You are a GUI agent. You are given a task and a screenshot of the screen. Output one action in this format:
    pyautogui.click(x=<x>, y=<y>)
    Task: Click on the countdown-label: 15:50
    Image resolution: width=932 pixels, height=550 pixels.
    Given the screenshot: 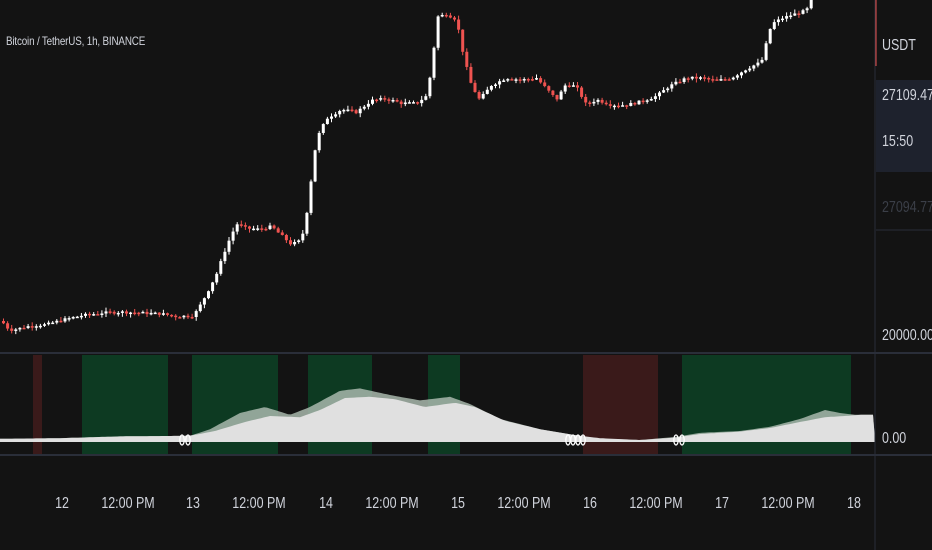 What is the action you would take?
    pyautogui.click(x=897, y=142)
    